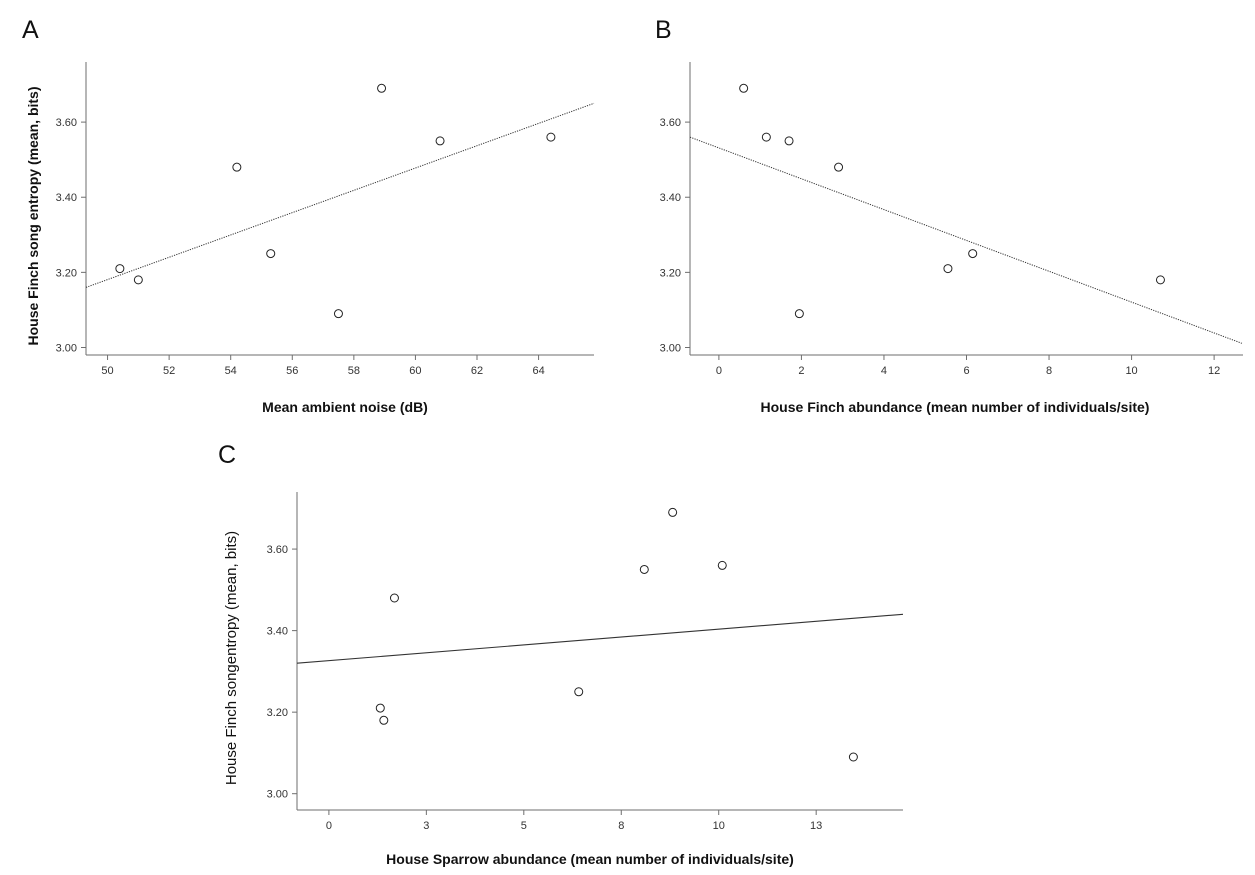  Describe the element at coordinates (670, 348) in the screenshot. I see `panel-b-y-tick-label: 3.00` at that location.